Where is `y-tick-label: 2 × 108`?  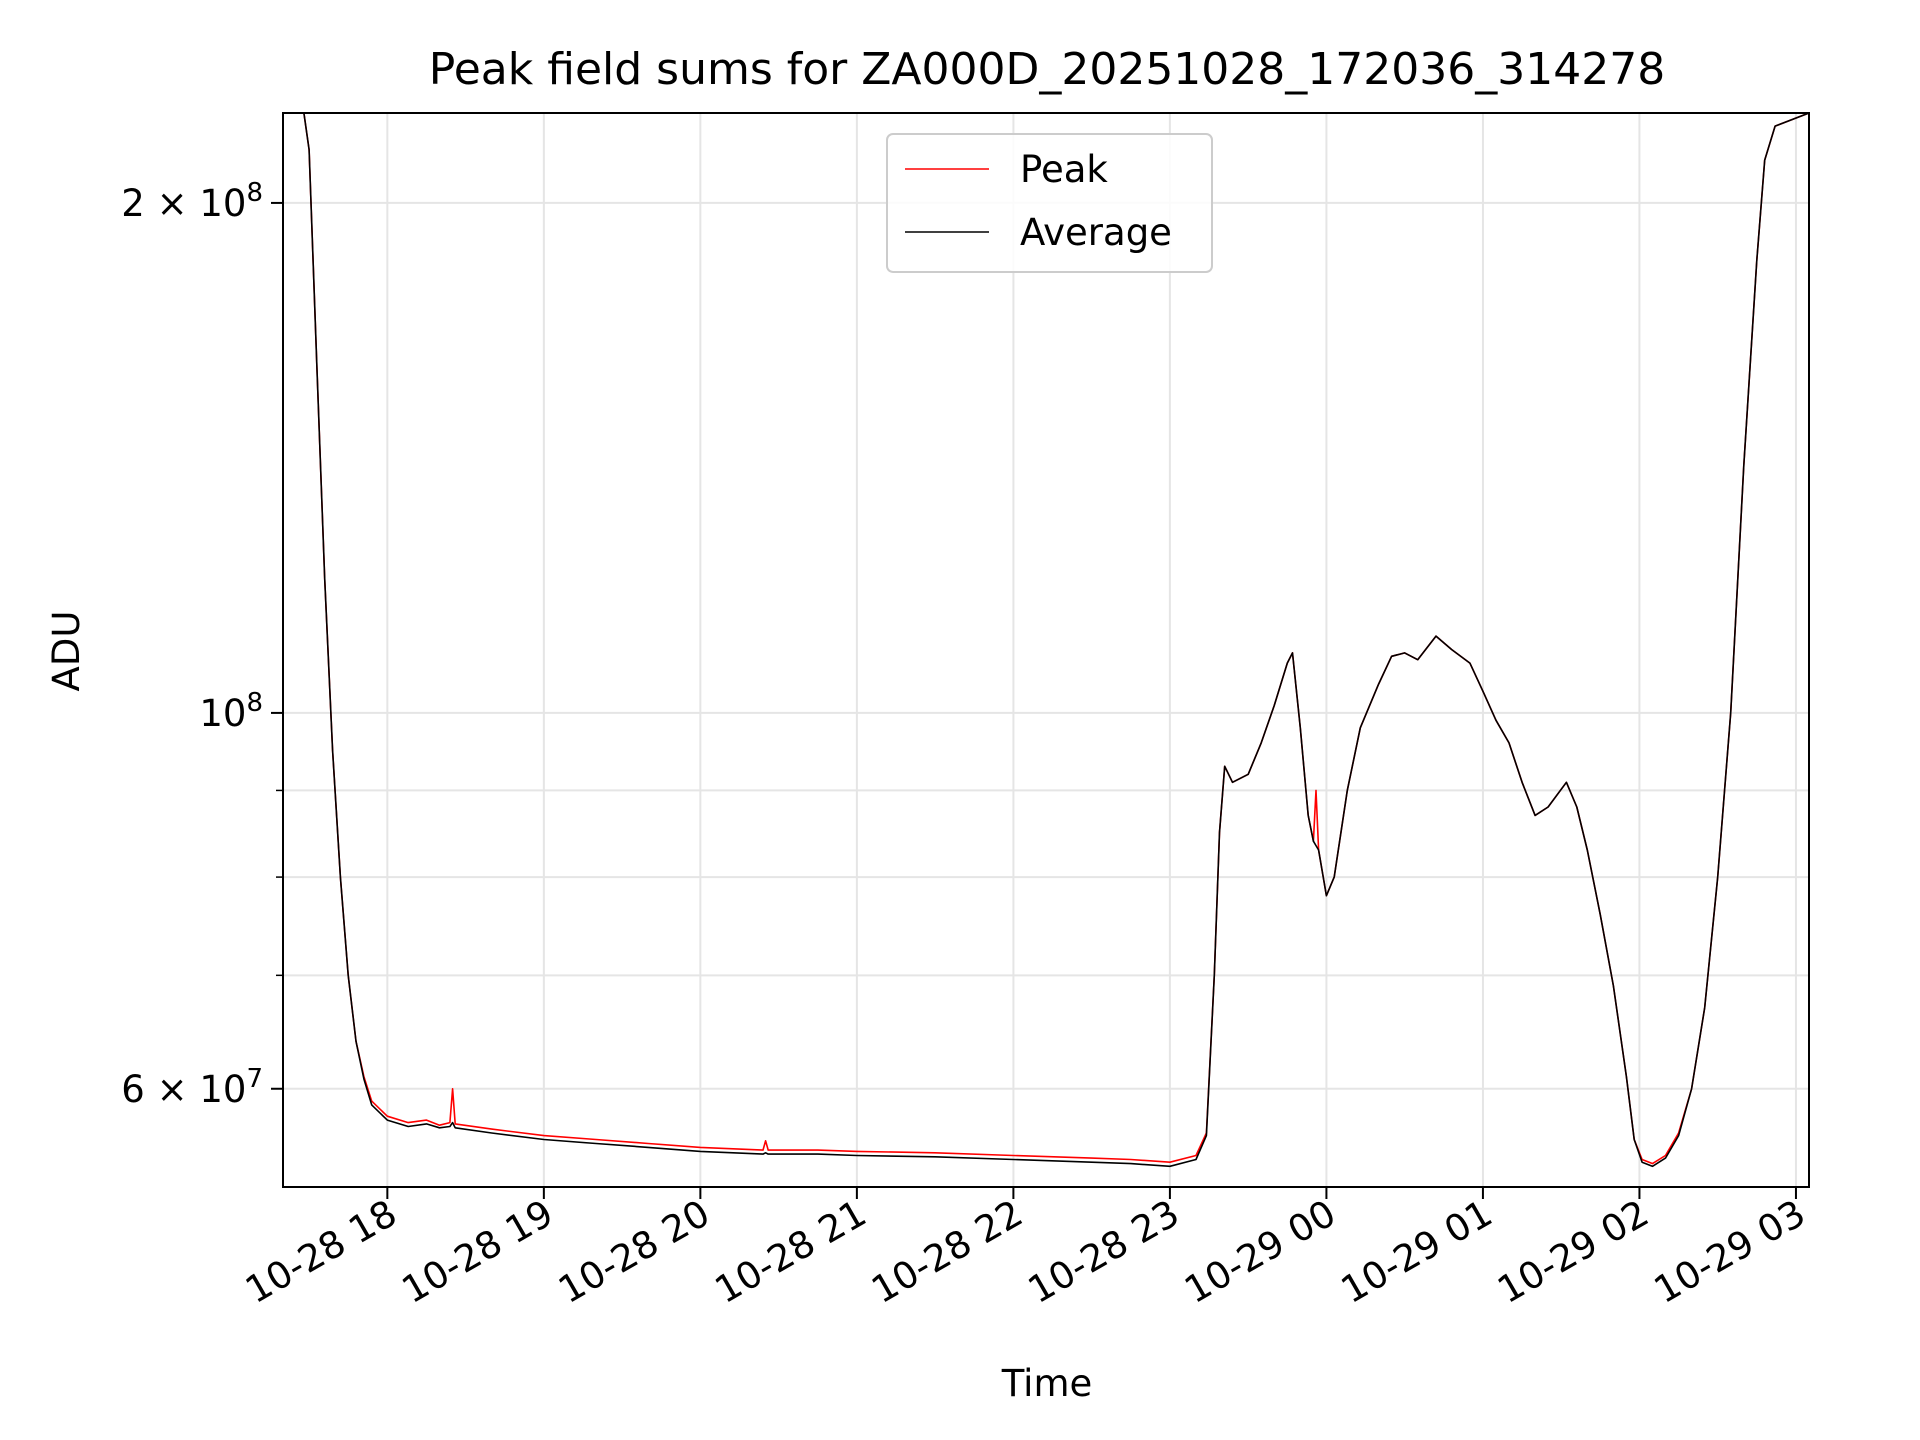 y-tick-label: 2 × 108 is located at coordinates (192, 201).